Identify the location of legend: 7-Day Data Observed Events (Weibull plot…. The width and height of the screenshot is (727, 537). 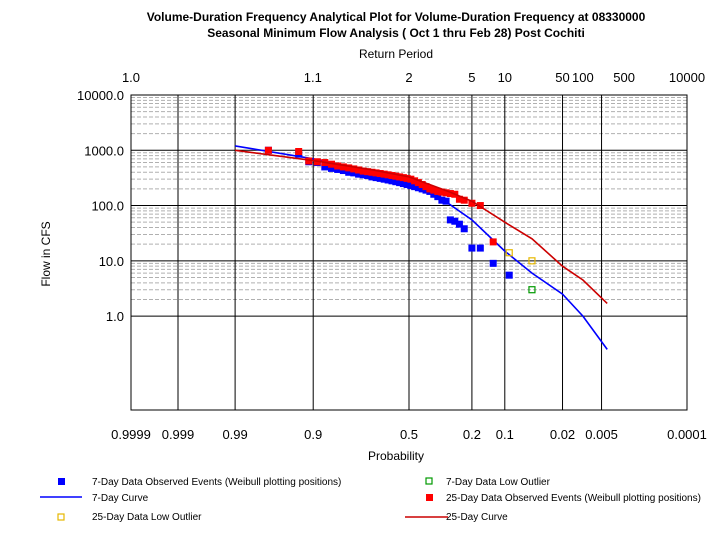
(370, 500).